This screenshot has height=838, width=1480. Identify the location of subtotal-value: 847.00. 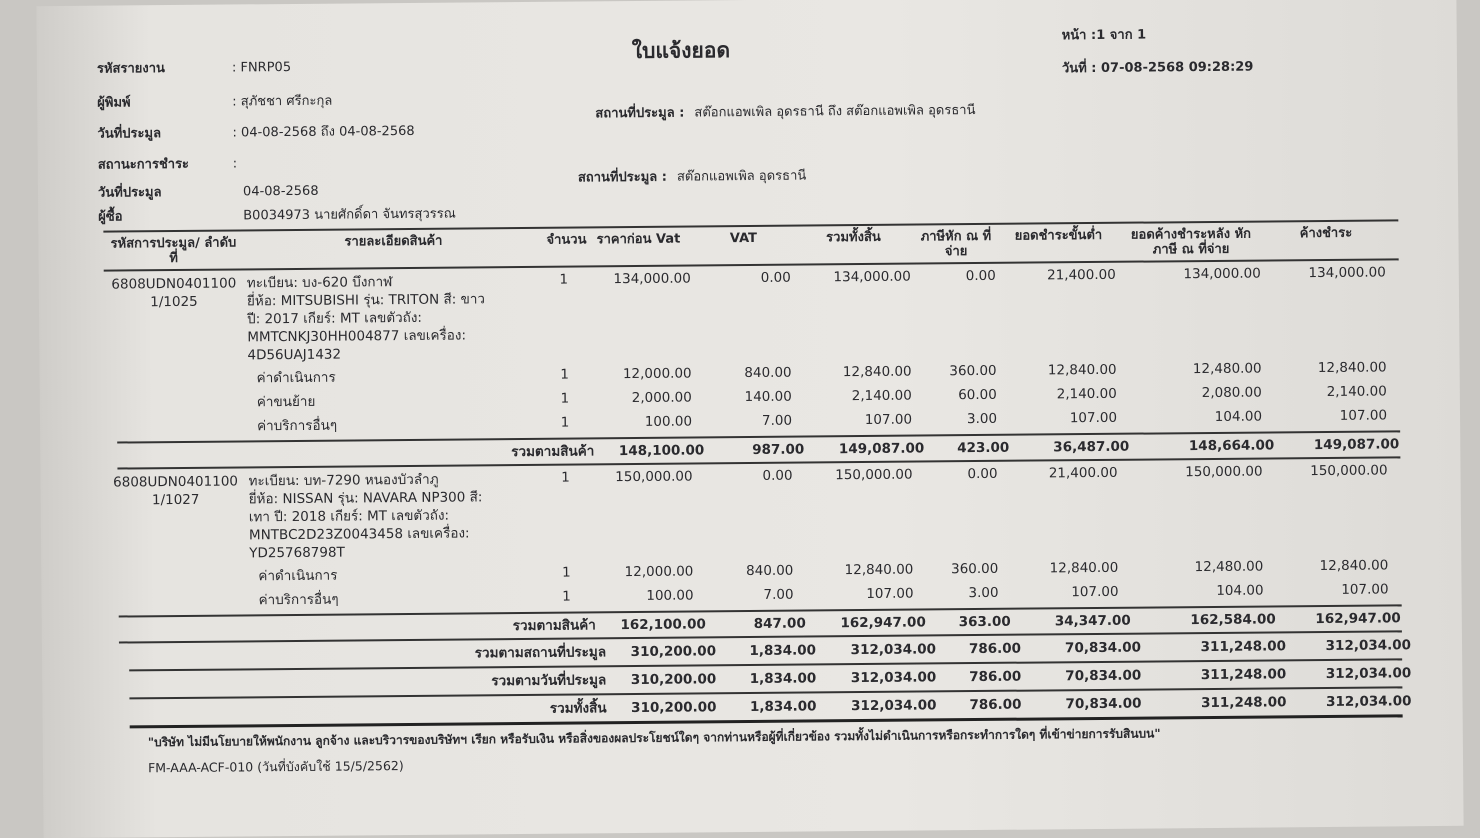
(779, 623).